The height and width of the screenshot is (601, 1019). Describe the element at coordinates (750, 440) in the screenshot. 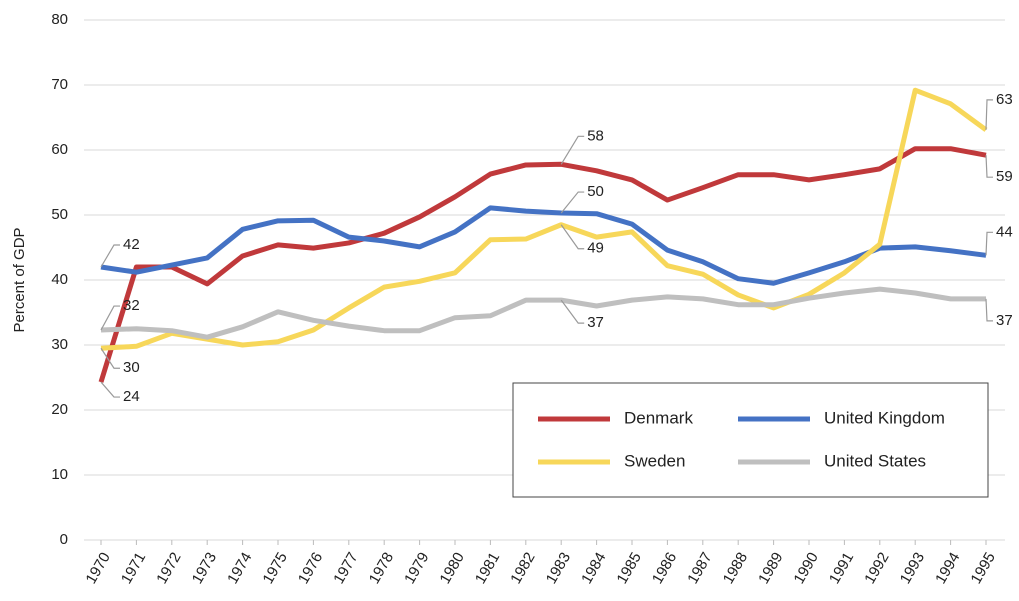

I see `legend-box` at that location.